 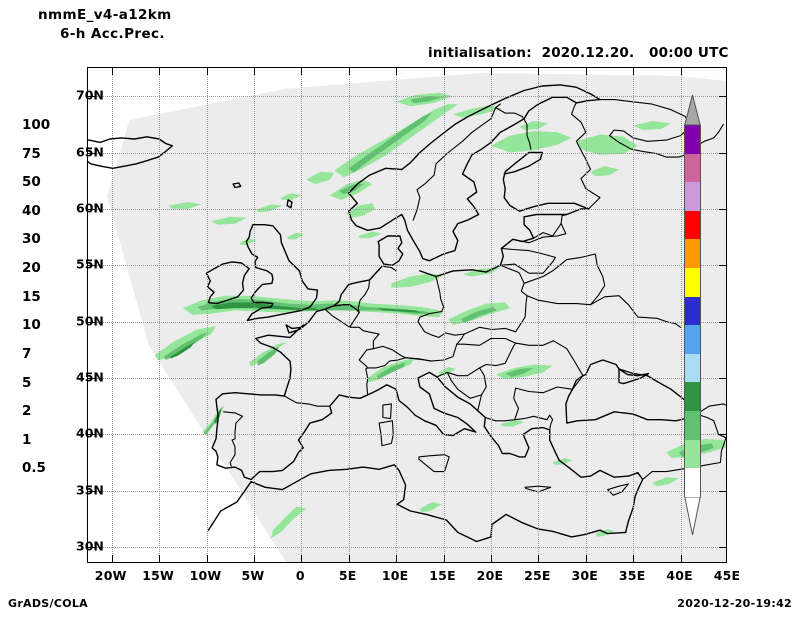 I want to click on colorbar-label-10: 10, so click(x=31, y=325).